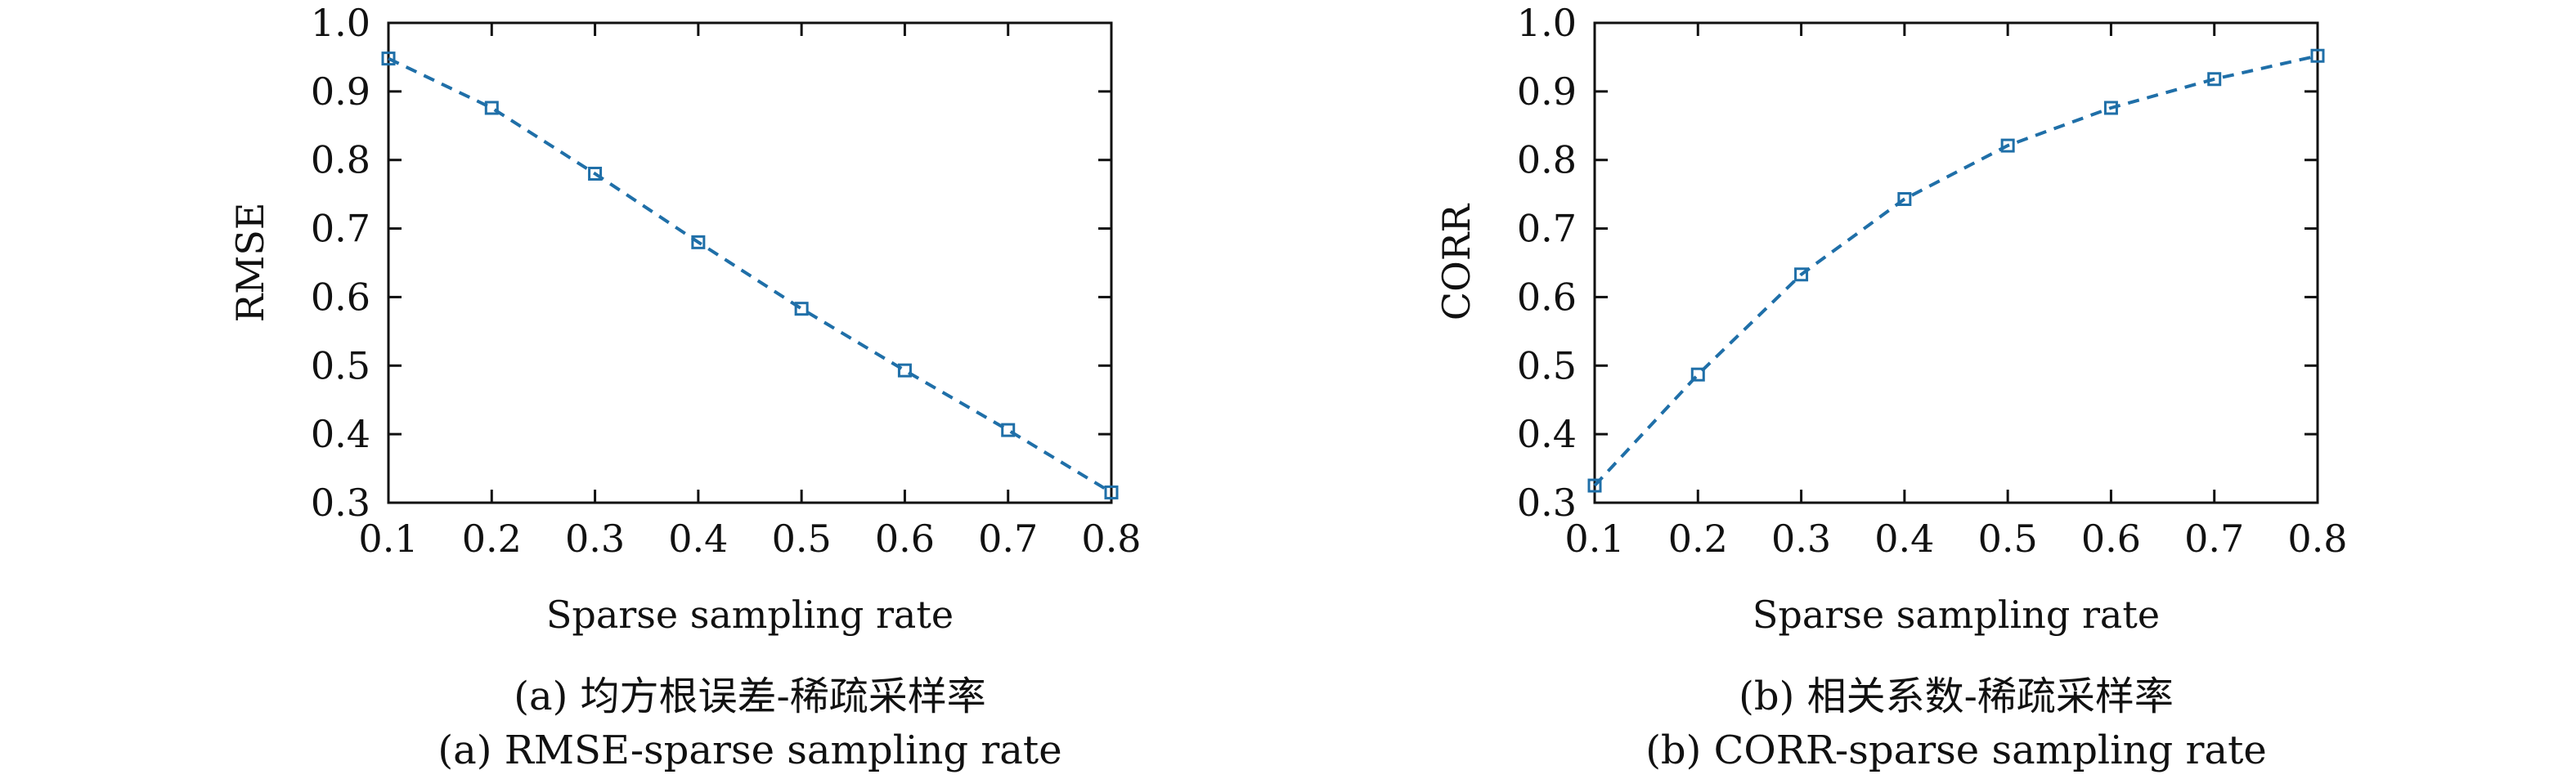  Describe the element at coordinates (750, 696) in the screenshot. I see `caption-chinese: (a) 均方根误差-稀疏采样率` at that location.